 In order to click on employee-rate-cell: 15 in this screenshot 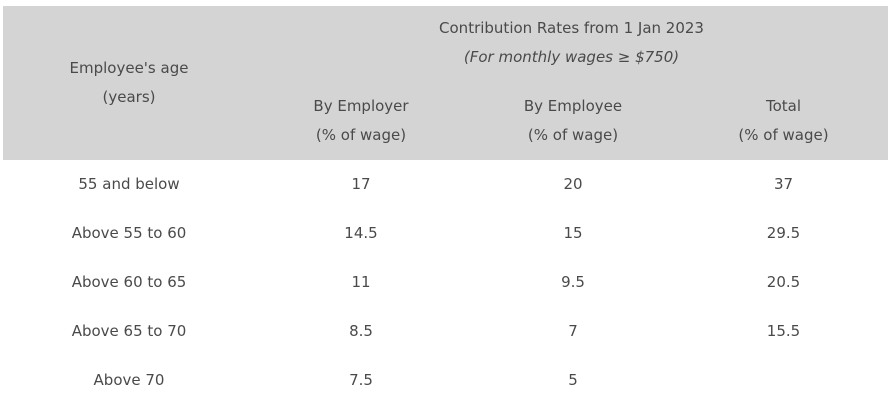, I will do `click(573, 232)`.